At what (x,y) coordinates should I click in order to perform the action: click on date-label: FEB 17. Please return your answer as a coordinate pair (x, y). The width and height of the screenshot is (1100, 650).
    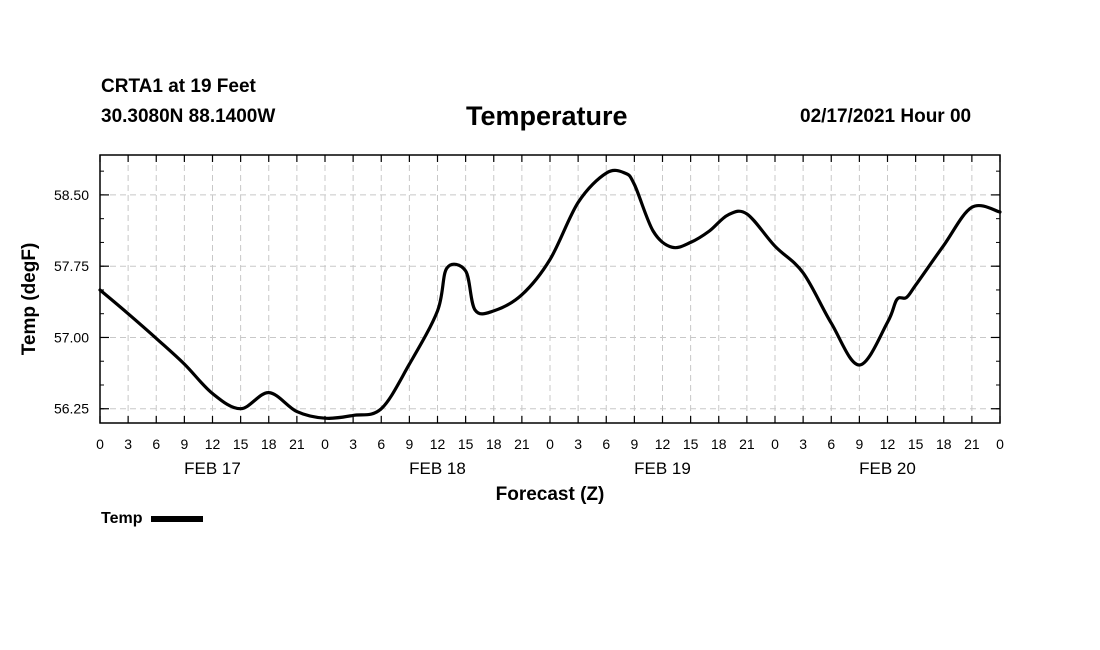
    Looking at the image, I should click on (212, 468).